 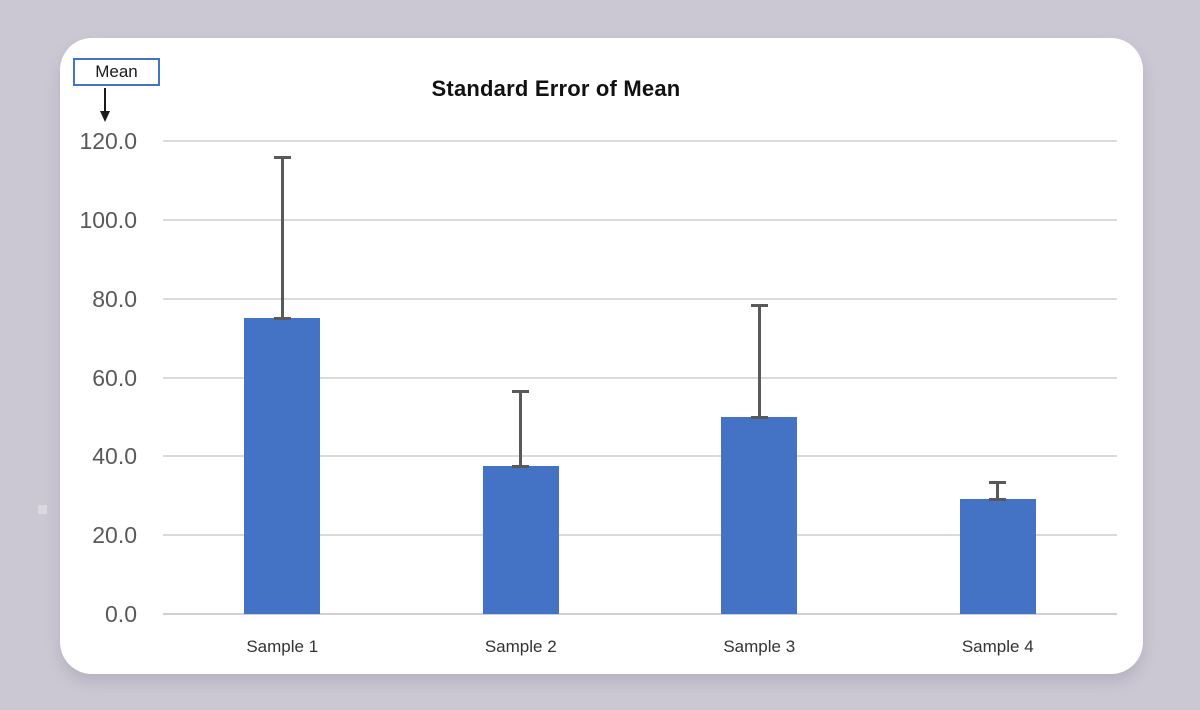 What do you see at coordinates (108, 141) in the screenshot?
I see `y-axis-tick-label: 120.0` at bounding box center [108, 141].